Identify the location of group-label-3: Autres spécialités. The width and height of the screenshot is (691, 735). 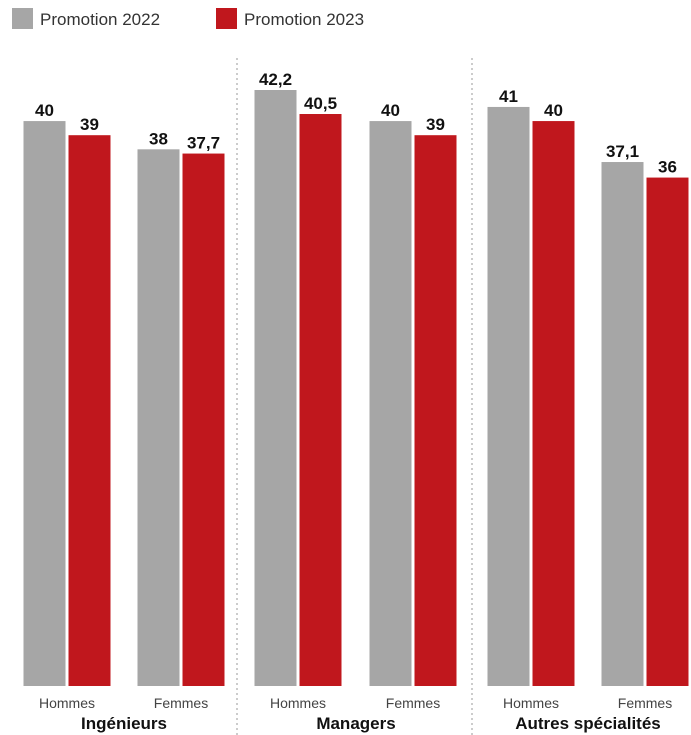
(588, 723).